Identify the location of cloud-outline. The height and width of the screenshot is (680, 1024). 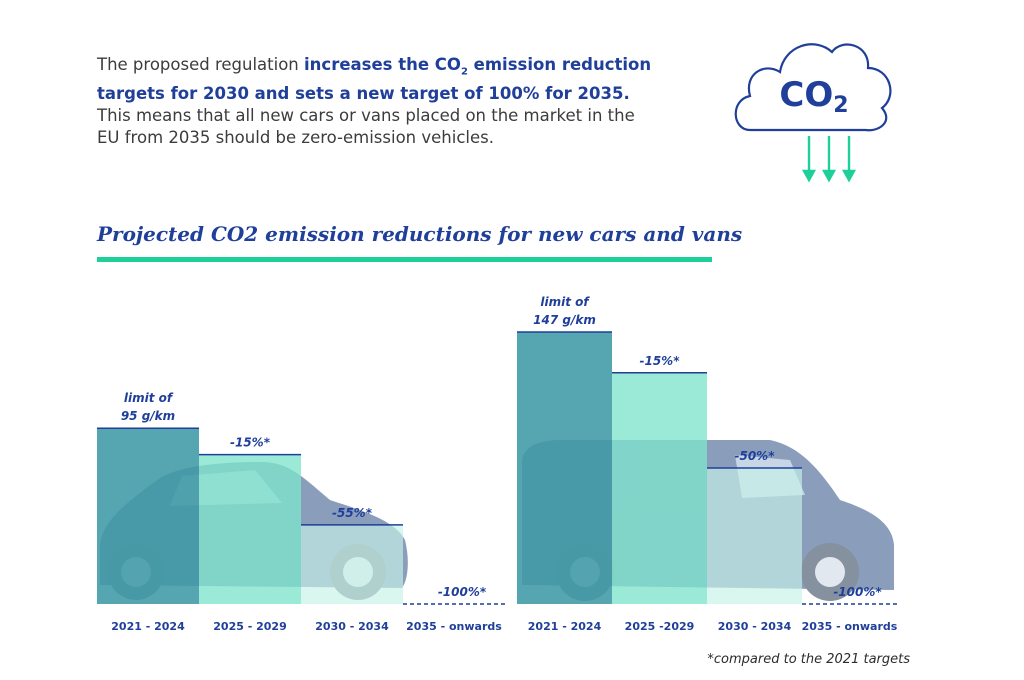
(813, 87).